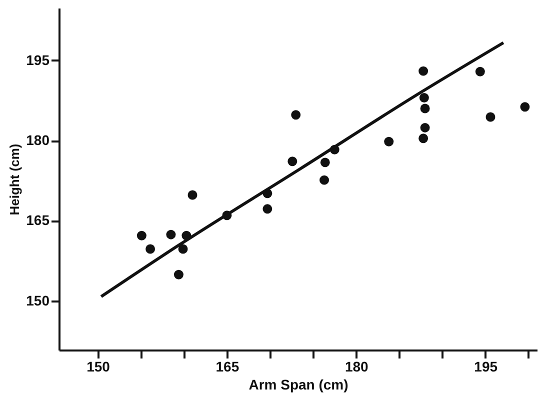 This screenshot has width=553, height=407. Describe the element at coordinates (38, 140) in the screenshot. I see `y-tick-label: 180` at that location.